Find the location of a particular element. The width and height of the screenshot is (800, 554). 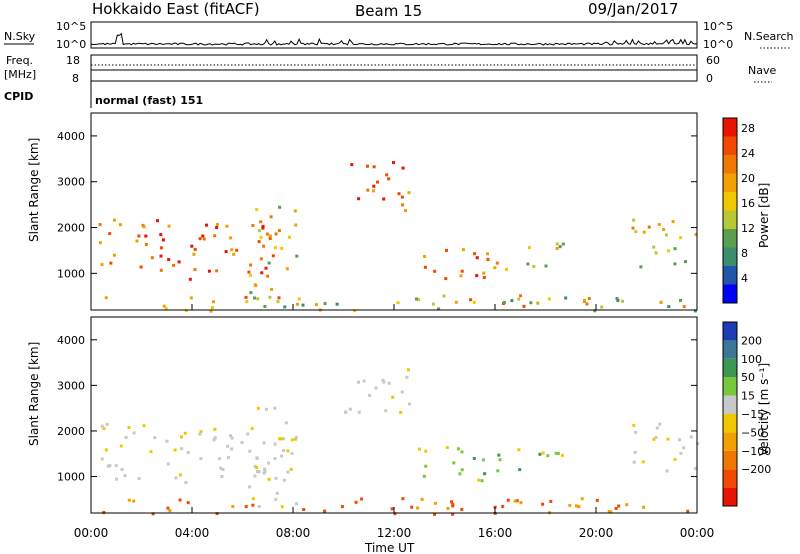

colorbar-tick-label: −50 is located at coordinates (752, 432).